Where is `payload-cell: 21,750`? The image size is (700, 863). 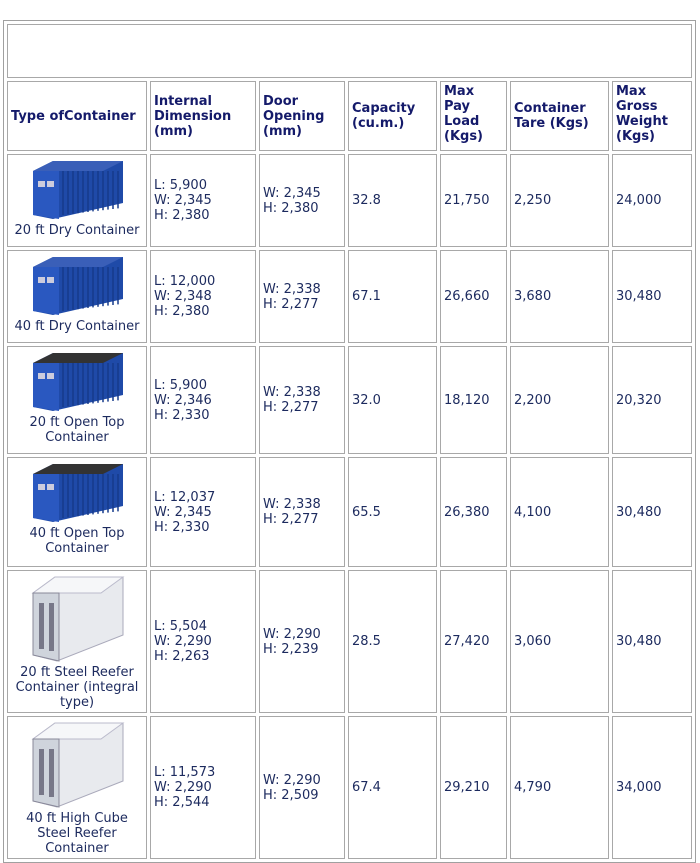 payload-cell: 21,750 is located at coordinates (473, 200).